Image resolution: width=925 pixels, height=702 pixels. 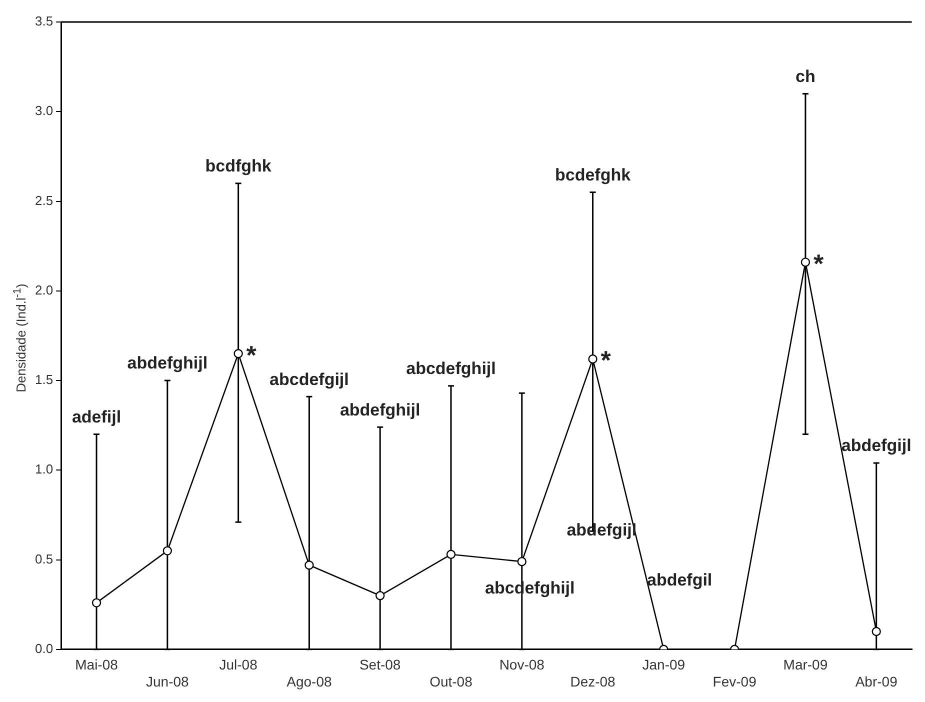 What do you see at coordinates (309, 681) in the screenshot?
I see `x-tick-label: Ago-08` at bounding box center [309, 681].